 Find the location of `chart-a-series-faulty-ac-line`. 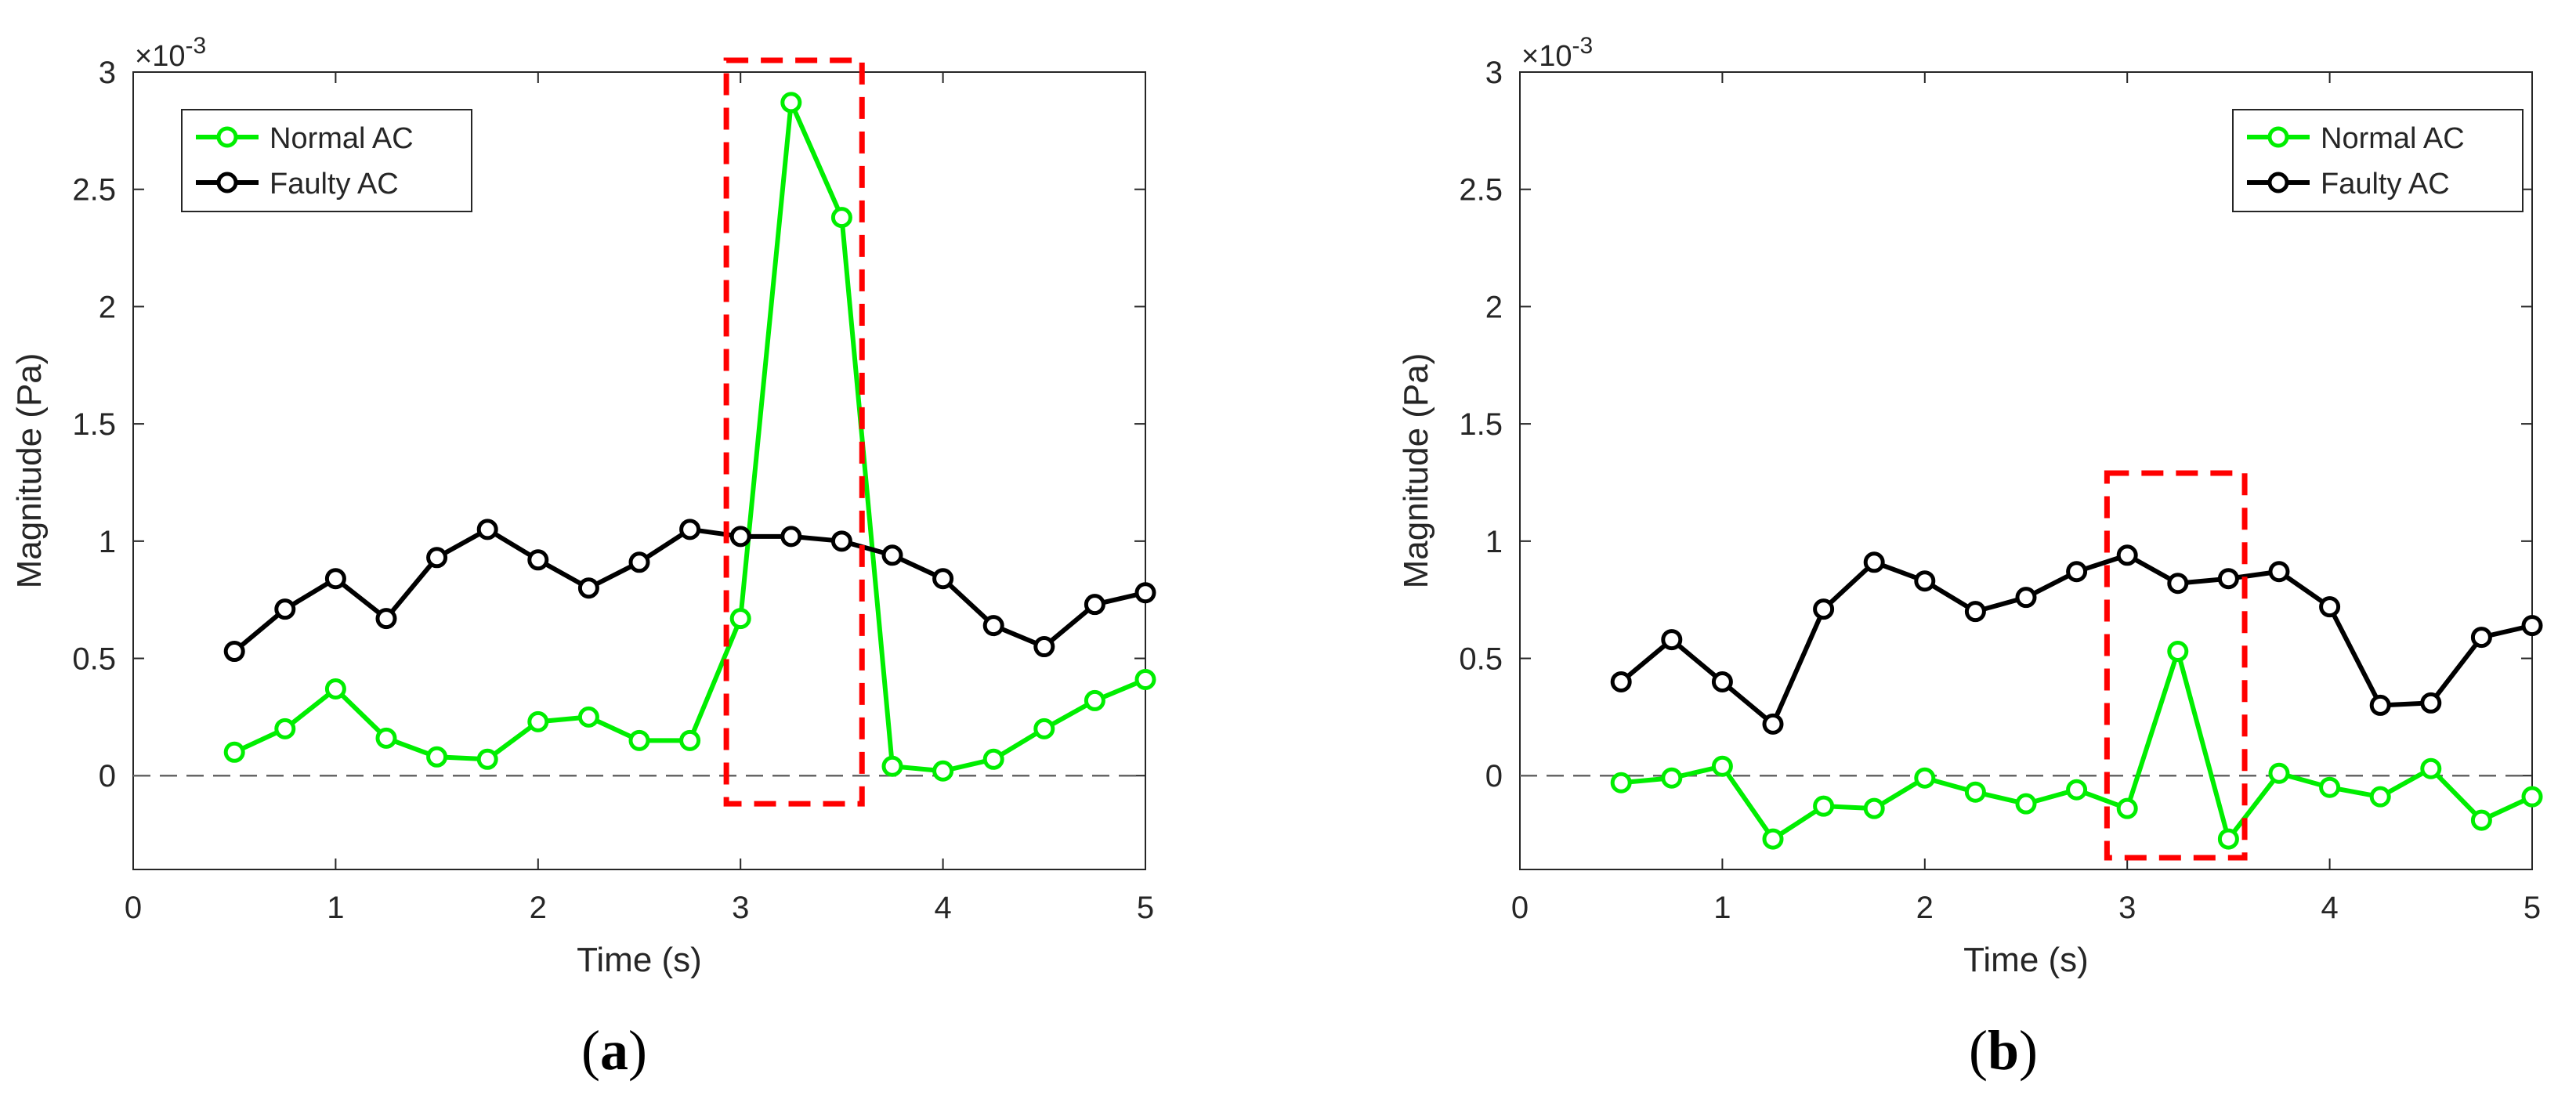

chart-a-series-faulty-ac-line is located at coordinates (689, 589).